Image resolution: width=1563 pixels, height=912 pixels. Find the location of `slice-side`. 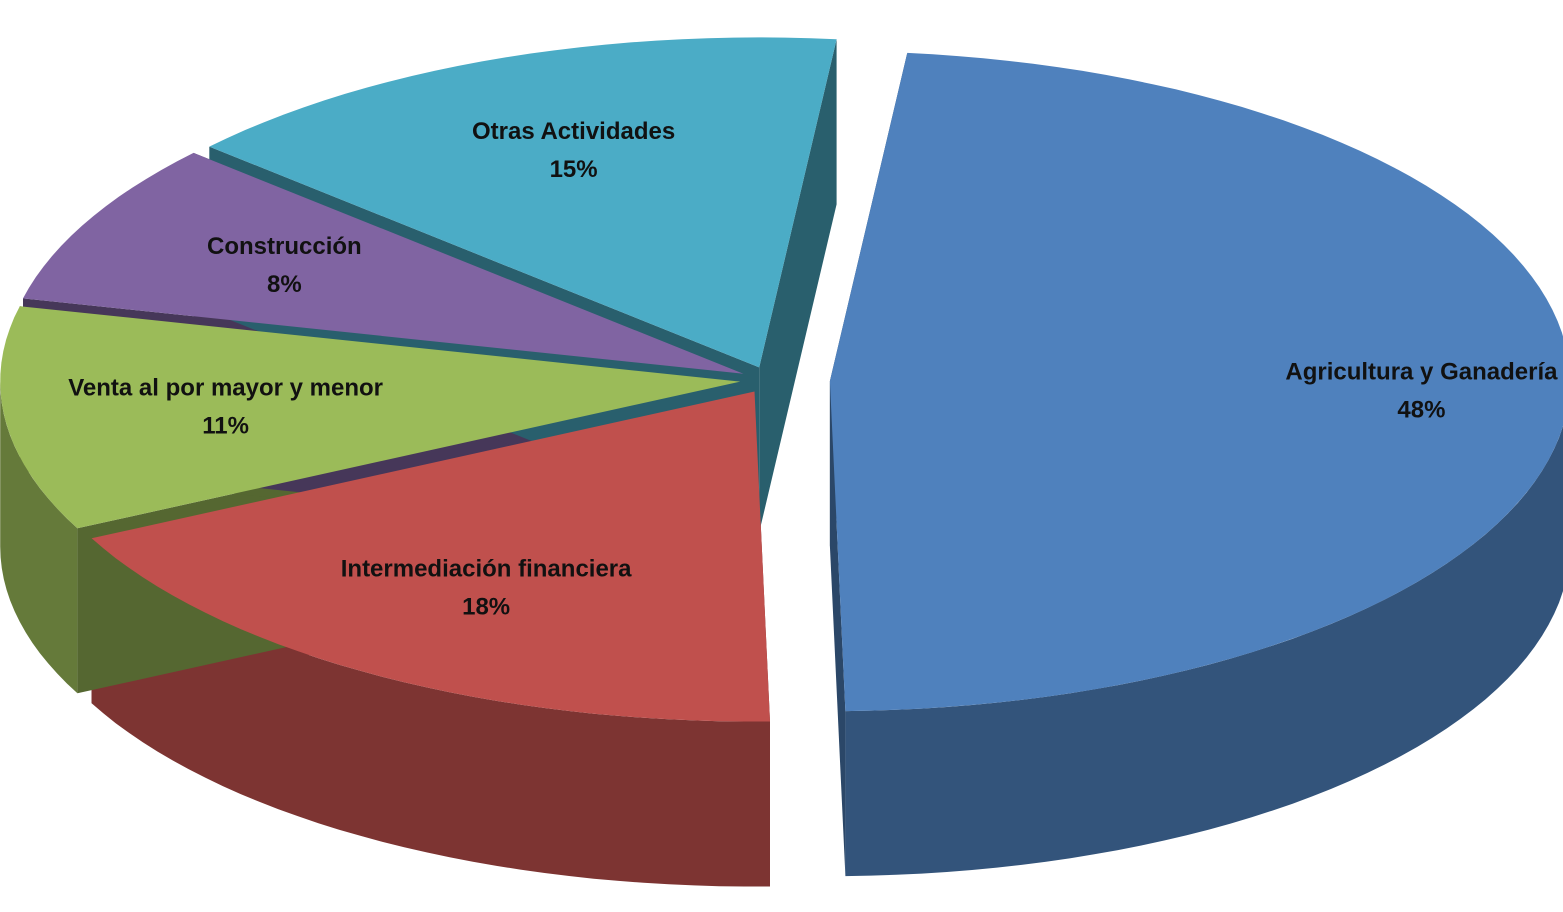

slice-side is located at coordinates (39, 537).